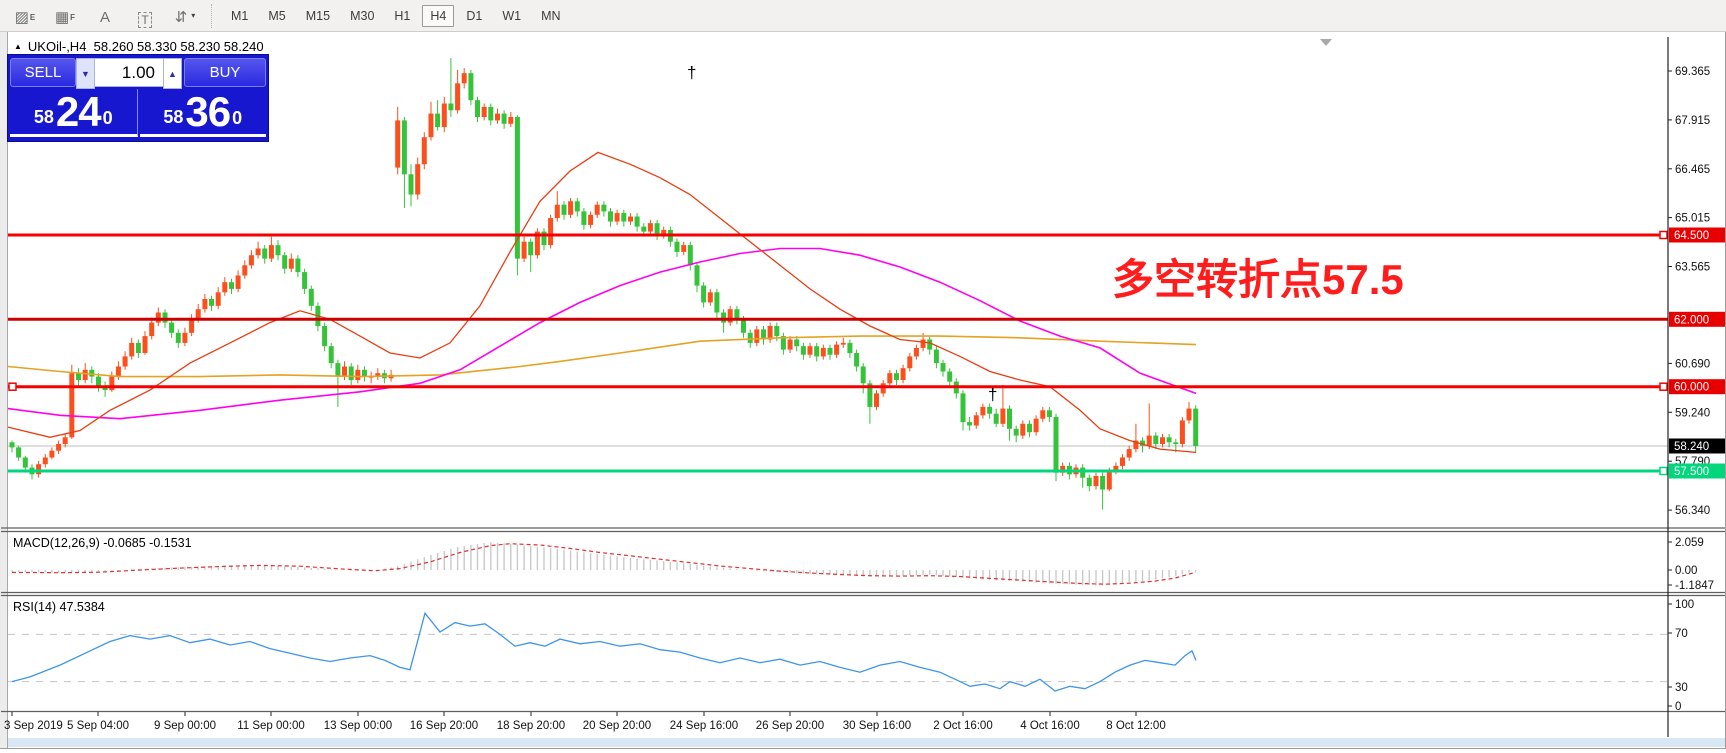  Describe the element at coordinates (57, 46) in the screenshot. I see `symbol-period-label: UKOil-,H4` at that location.